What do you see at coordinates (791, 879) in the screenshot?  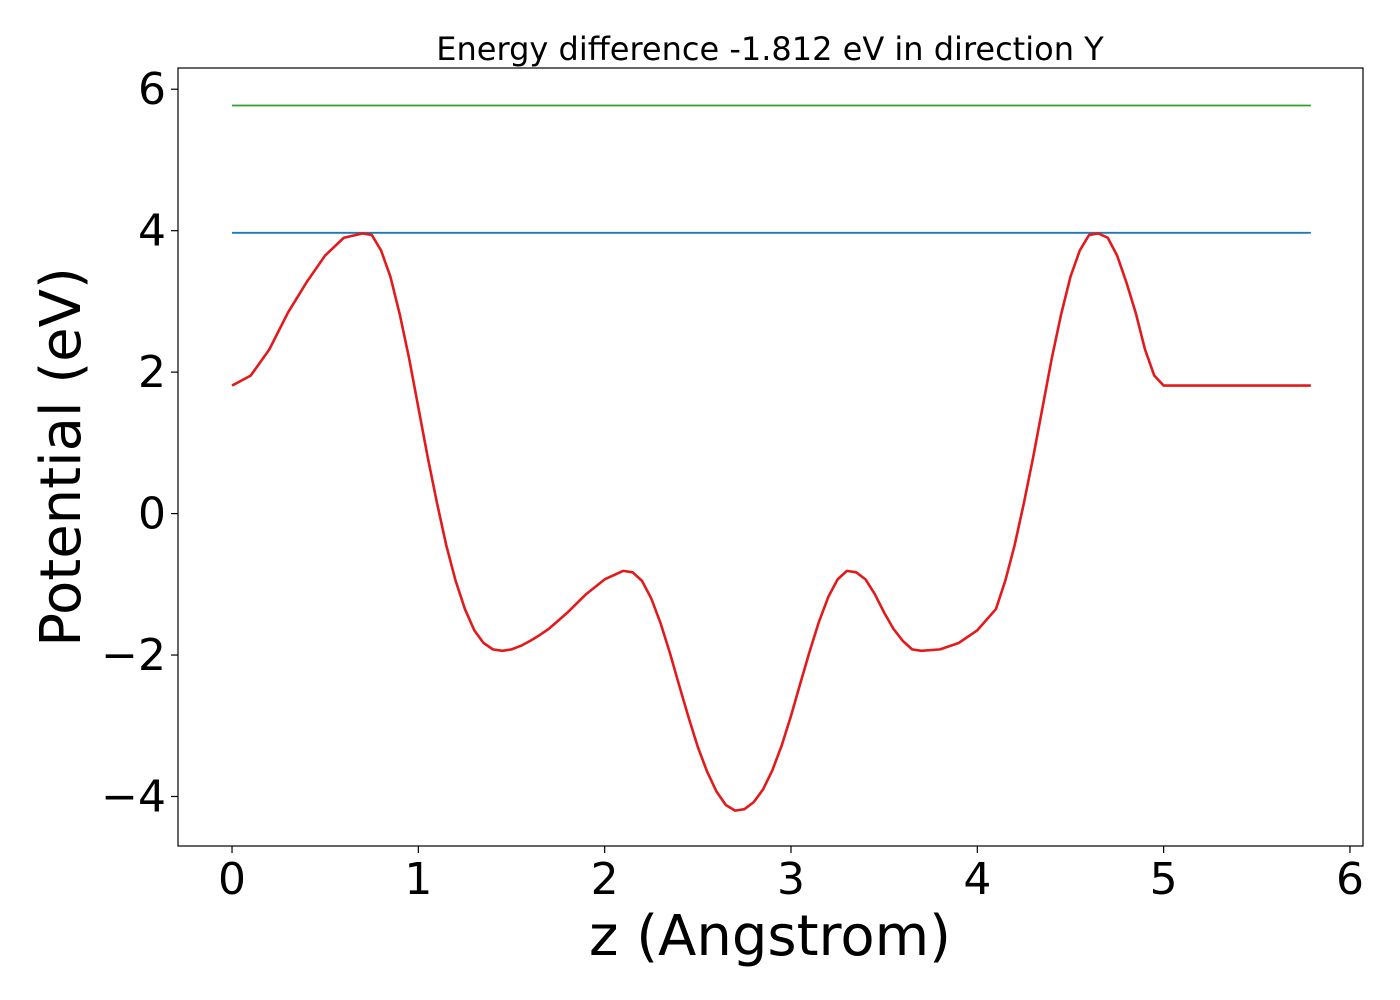 I see `x-tick-label: 3` at bounding box center [791, 879].